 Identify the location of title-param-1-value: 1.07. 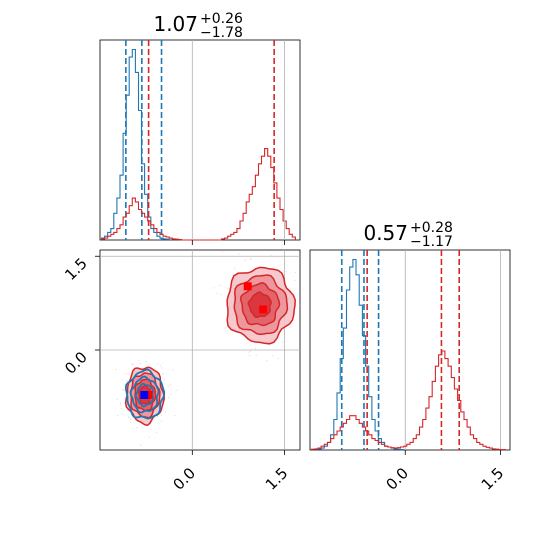
(175, 24).